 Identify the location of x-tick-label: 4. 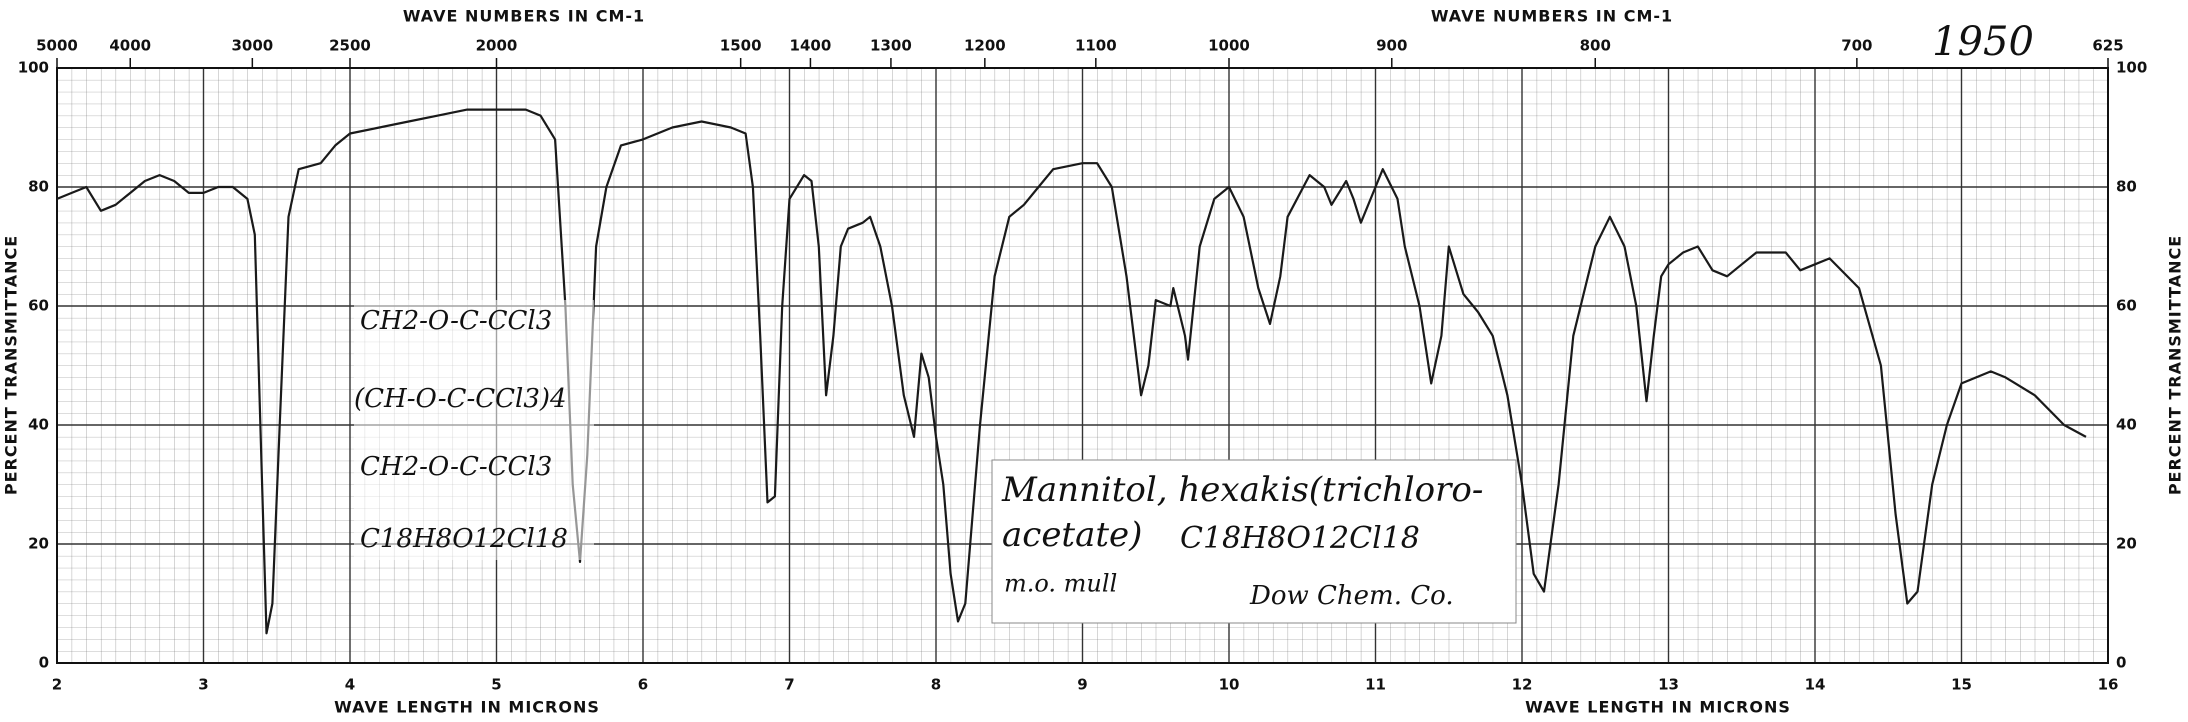
(350, 685).